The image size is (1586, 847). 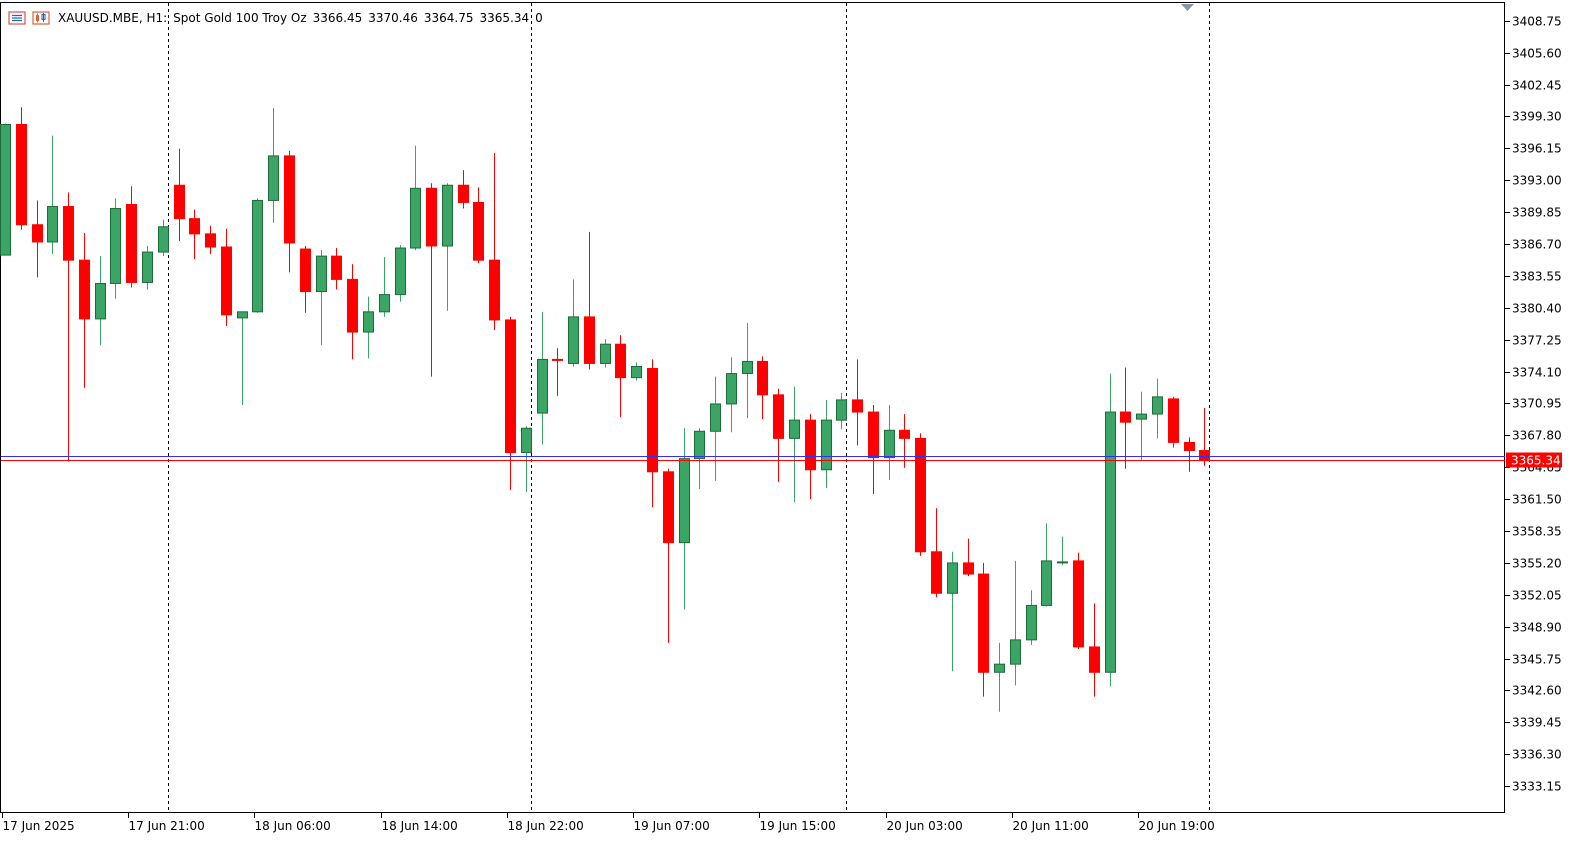 I want to click on price-tick-label: 3396.15, so click(x=1537, y=149).